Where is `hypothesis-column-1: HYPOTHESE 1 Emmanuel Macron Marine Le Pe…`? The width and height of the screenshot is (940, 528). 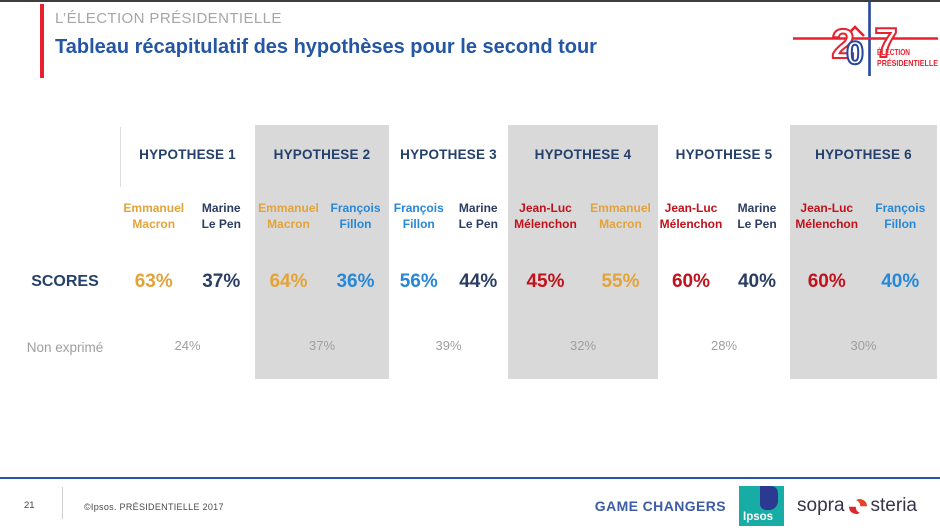 hypothesis-column-1: HYPOTHESE 1 Emmanuel Macron Marine Le Pe… is located at coordinates (187, 252).